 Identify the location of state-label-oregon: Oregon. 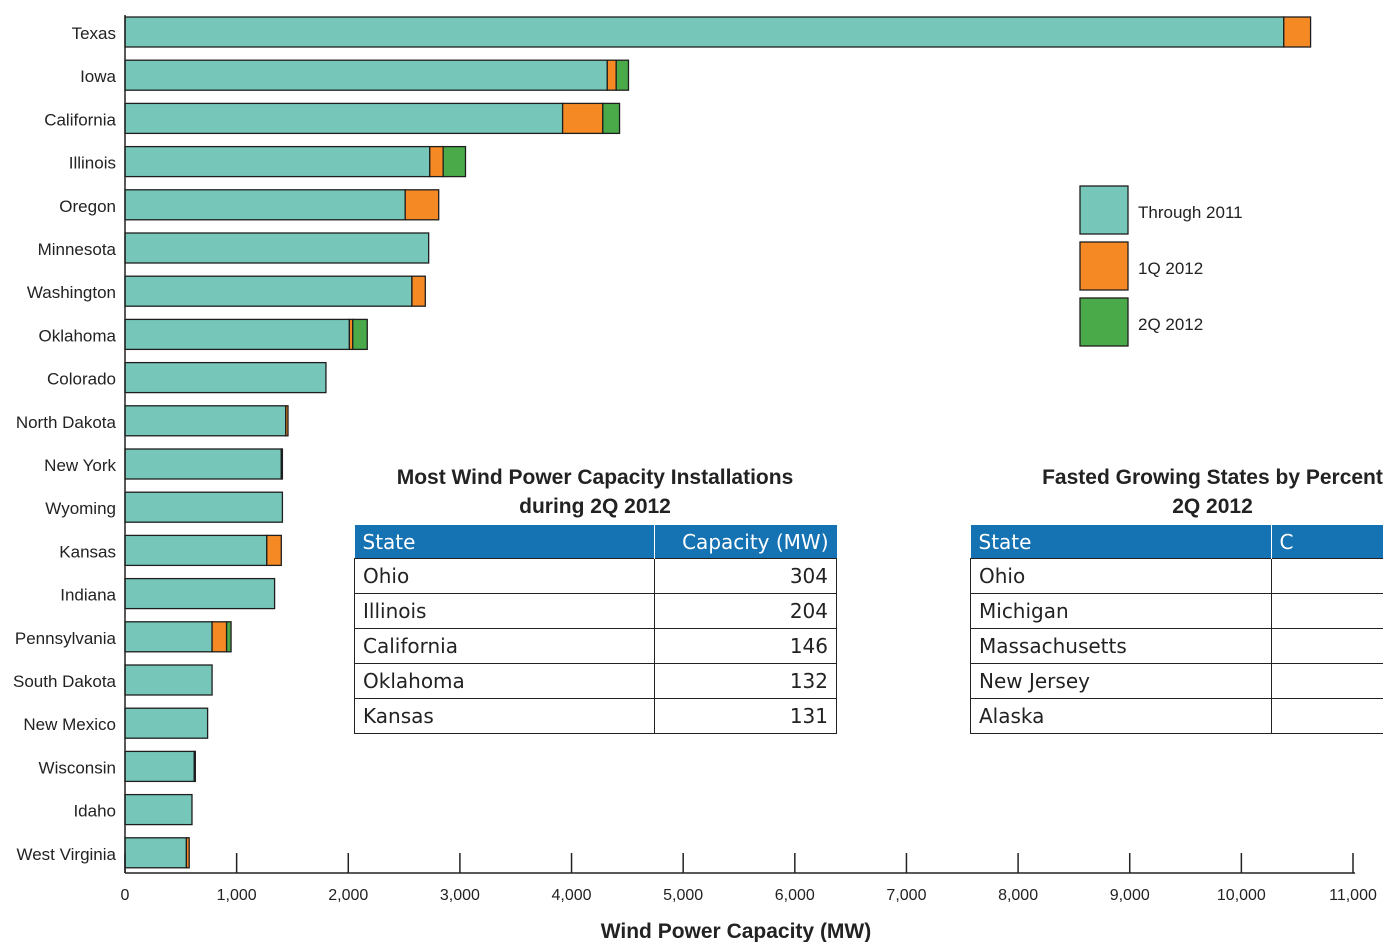
(87, 206).